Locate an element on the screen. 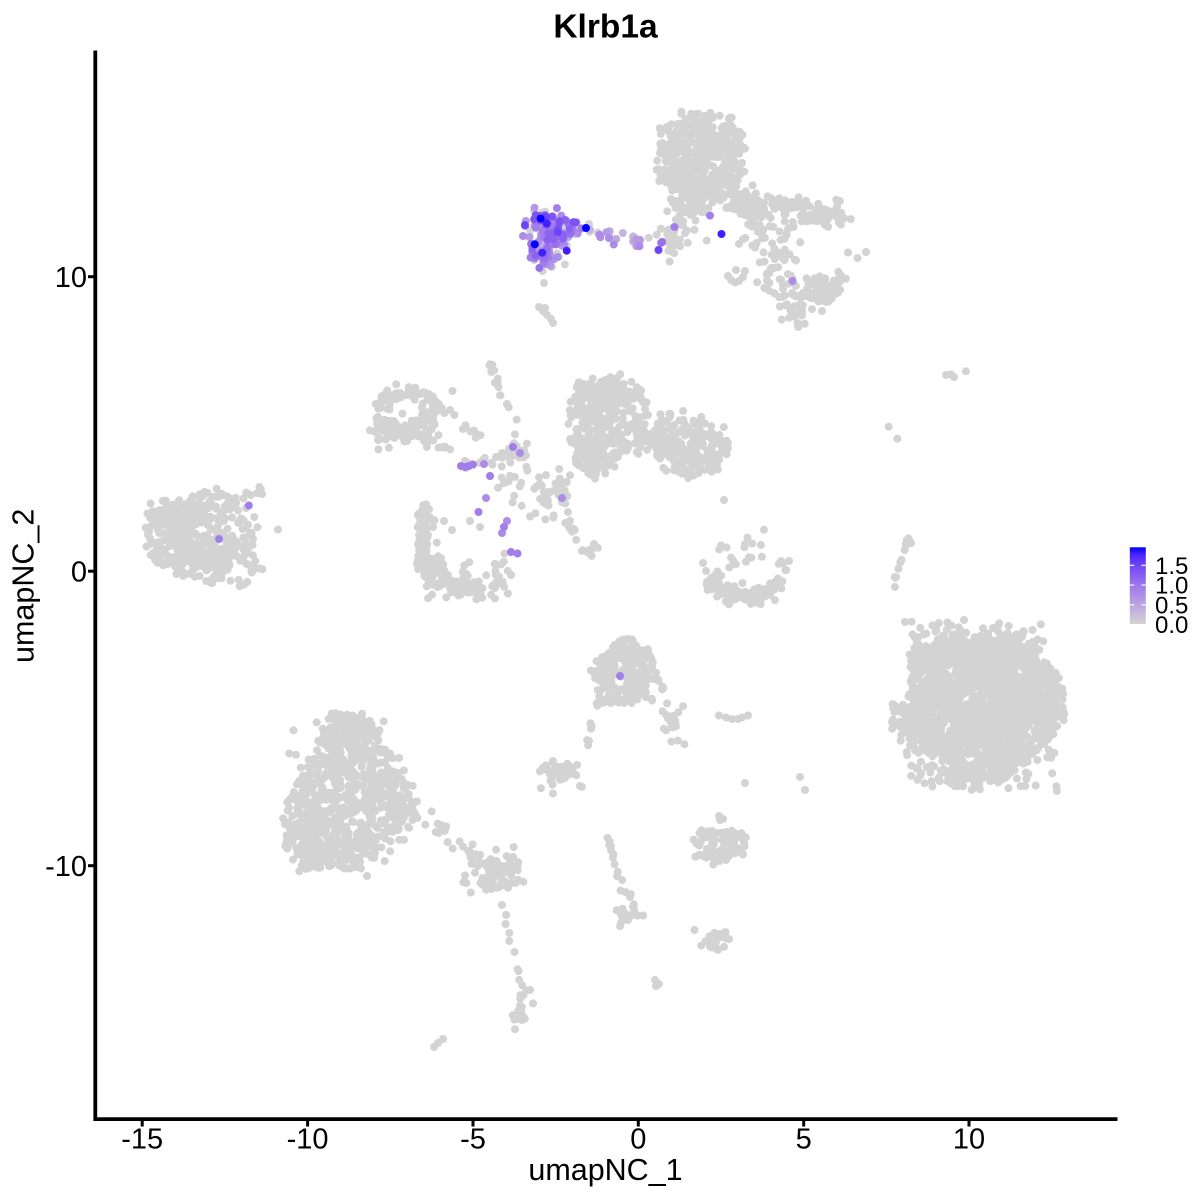 This screenshot has height=1200, width=1200. svg-text: 1.5 is located at coordinates (1171, 566).